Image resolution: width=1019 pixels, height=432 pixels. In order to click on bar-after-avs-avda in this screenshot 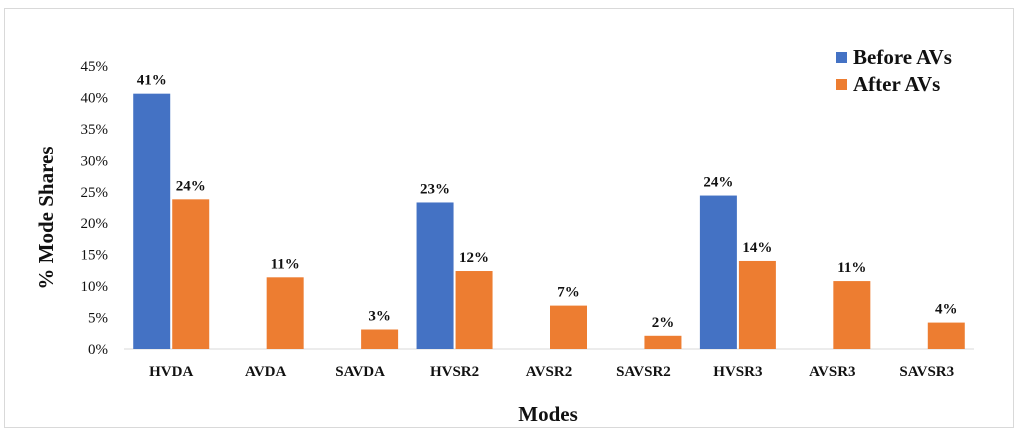, I will do `click(285, 313)`.